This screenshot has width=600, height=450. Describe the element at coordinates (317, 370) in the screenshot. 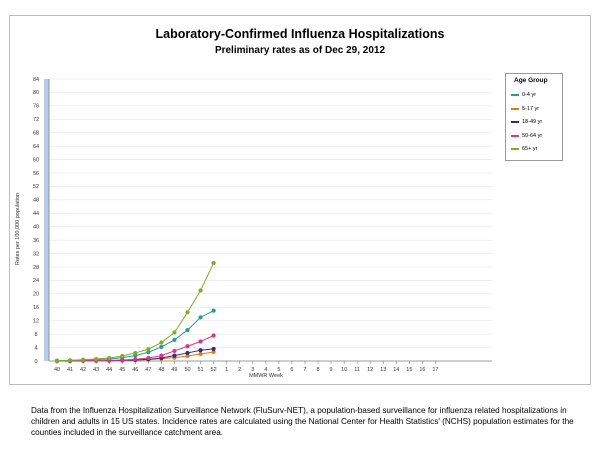

I see `x-tick-label: 8` at that location.